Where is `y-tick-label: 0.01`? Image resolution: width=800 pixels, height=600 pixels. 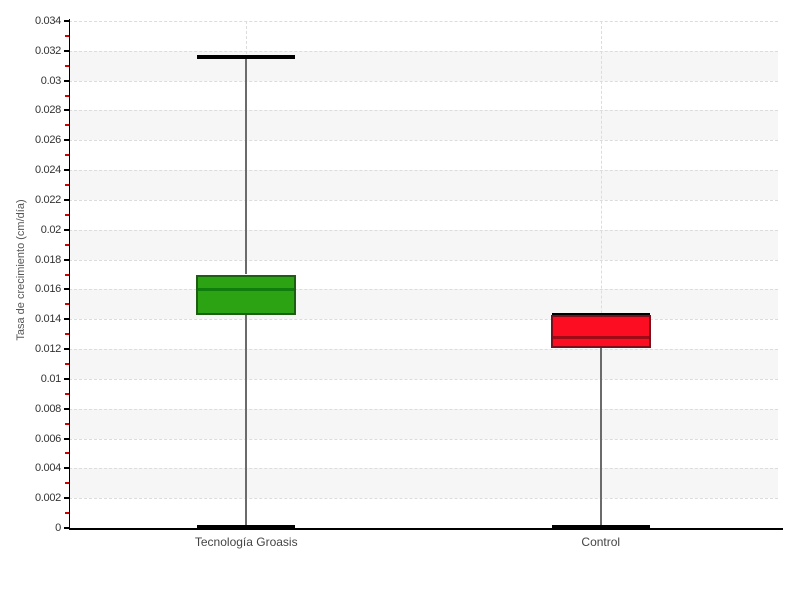
y-tick-label: 0.01 is located at coordinates (51, 378).